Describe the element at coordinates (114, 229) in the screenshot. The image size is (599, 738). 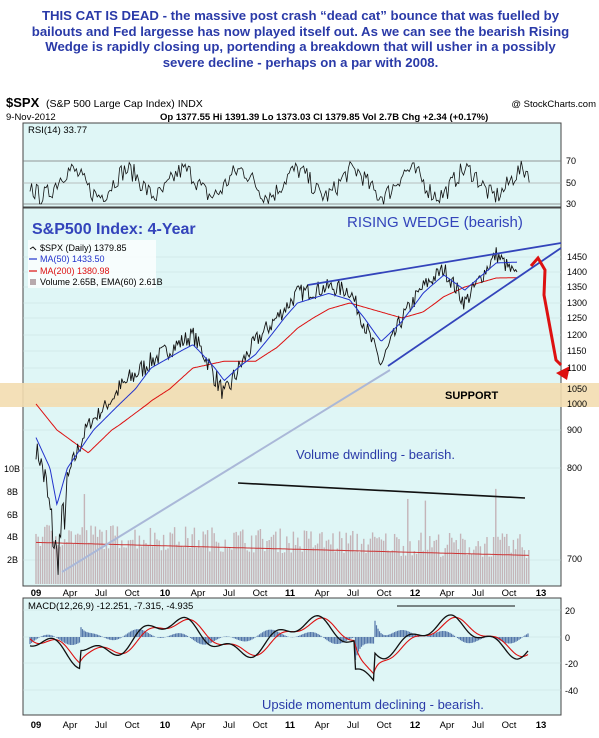
I see `chart-title: S&P500 Index: 4-Year` at that location.